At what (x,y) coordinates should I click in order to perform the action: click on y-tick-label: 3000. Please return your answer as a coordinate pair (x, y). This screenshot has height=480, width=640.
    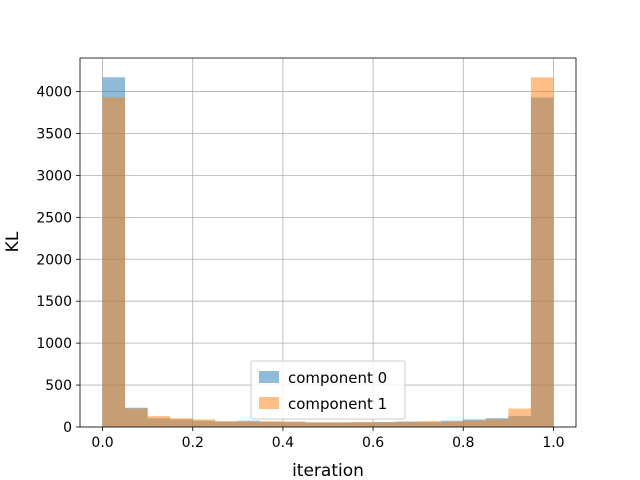
    Looking at the image, I should click on (54, 176).